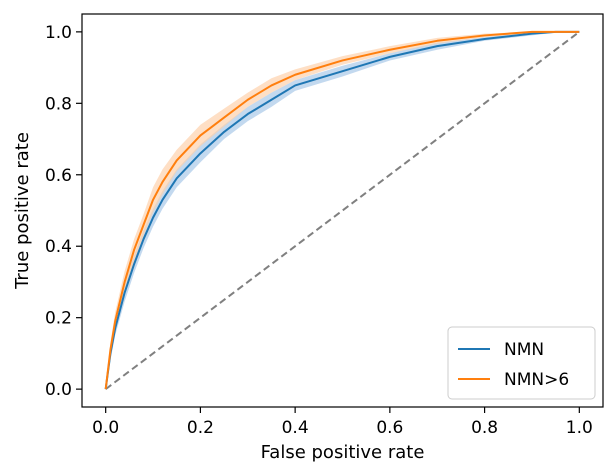 The image size is (606, 463). What do you see at coordinates (295, 428) in the screenshot?
I see `x-tick-label: 0.4` at bounding box center [295, 428].